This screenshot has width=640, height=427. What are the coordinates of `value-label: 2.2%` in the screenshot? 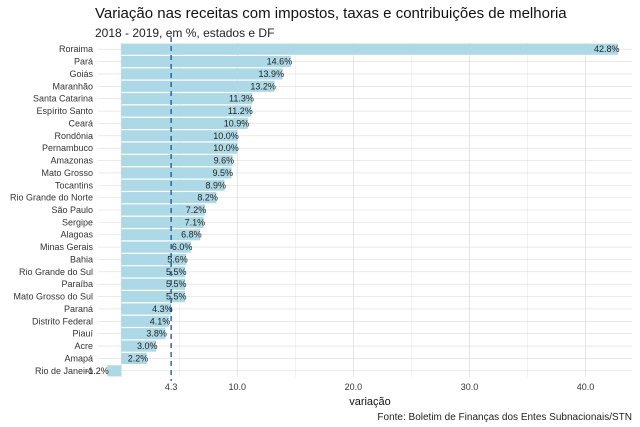 It's located at (138, 358).